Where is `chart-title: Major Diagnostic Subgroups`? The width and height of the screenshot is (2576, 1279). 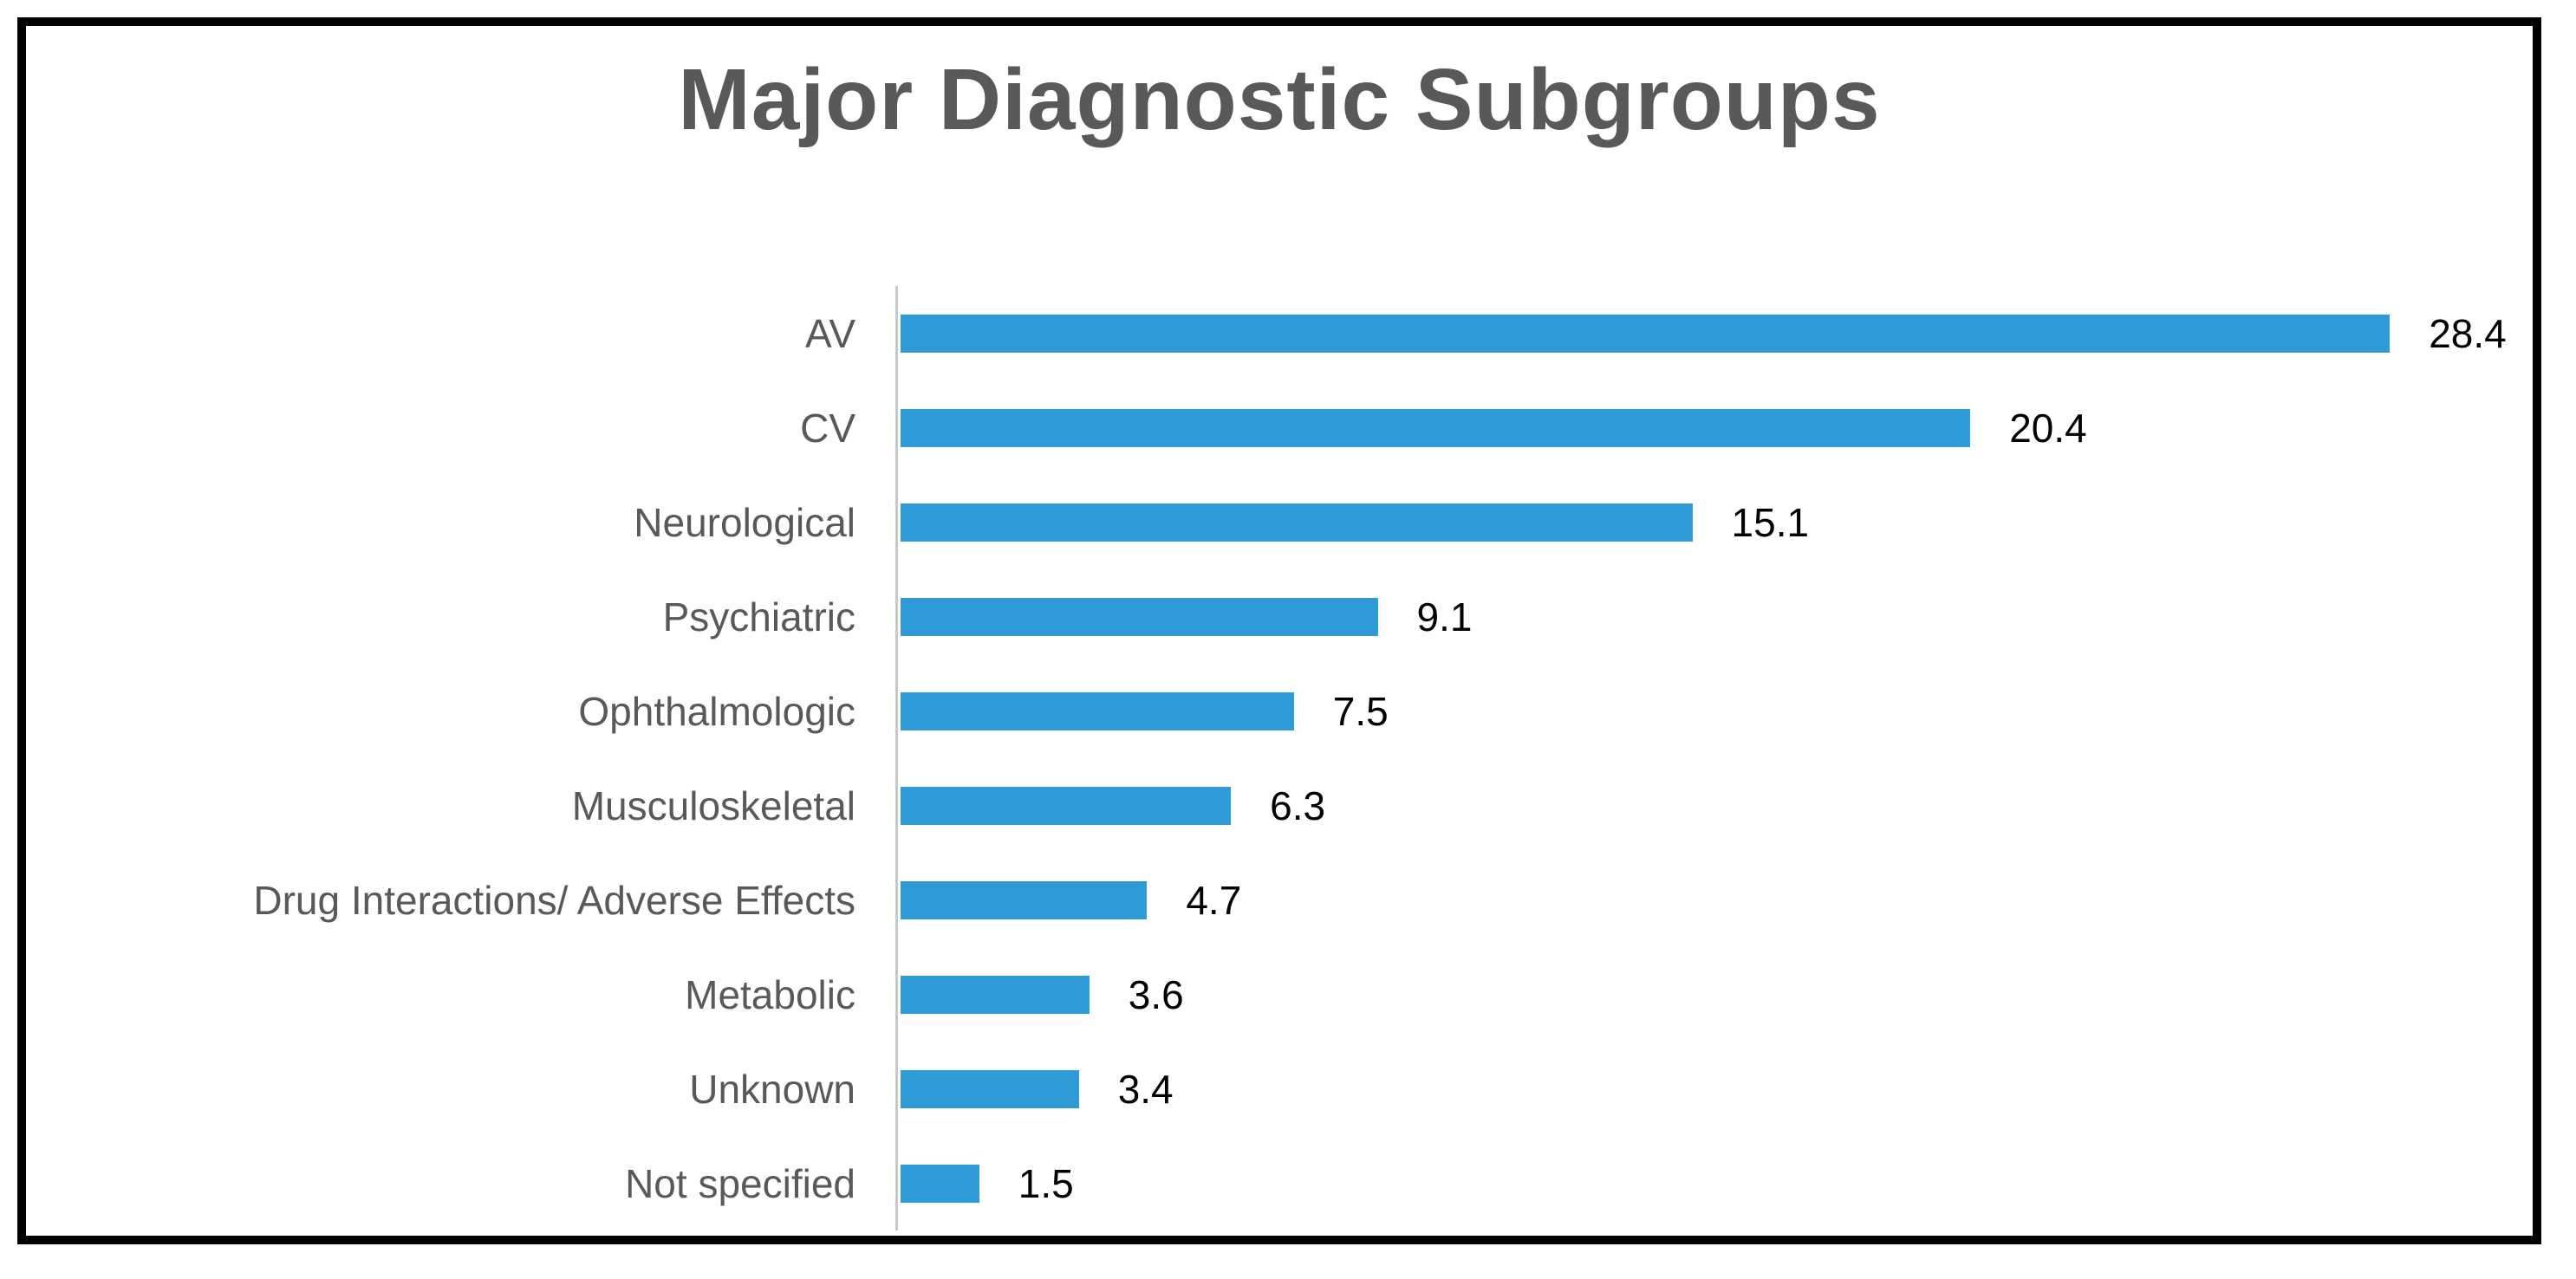
chart-title: Major Diagnostic Subgroups is located at coordinates (1279, 99).